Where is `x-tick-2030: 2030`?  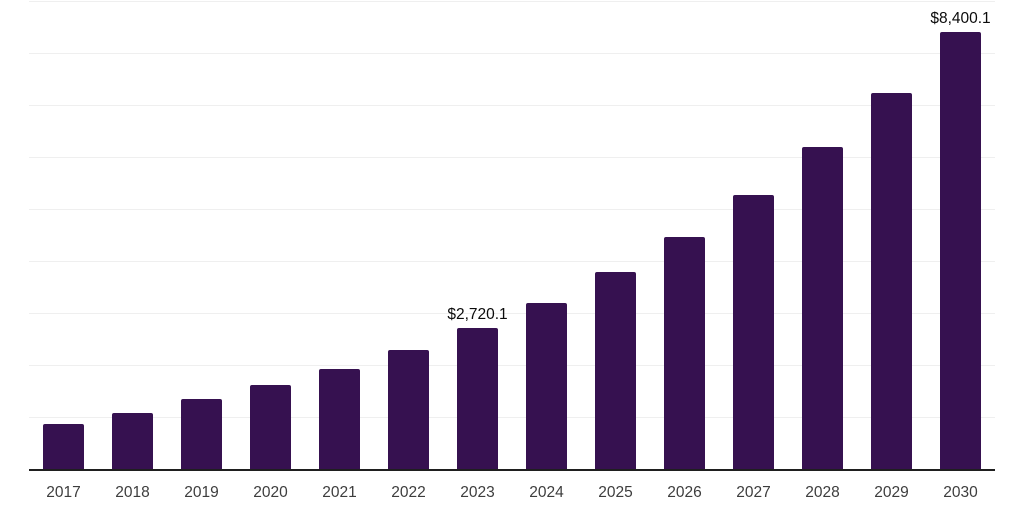
x-tick-2030: 2030 is located at coordinates (960, 492).